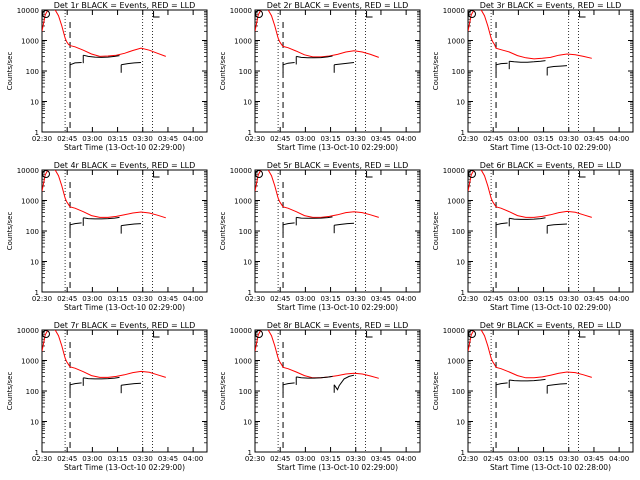 This screenshot has height=480, width=640. I want to click on x-axis-label: Start Time (13-Oct-10 02:28:00), so click(550, 467).